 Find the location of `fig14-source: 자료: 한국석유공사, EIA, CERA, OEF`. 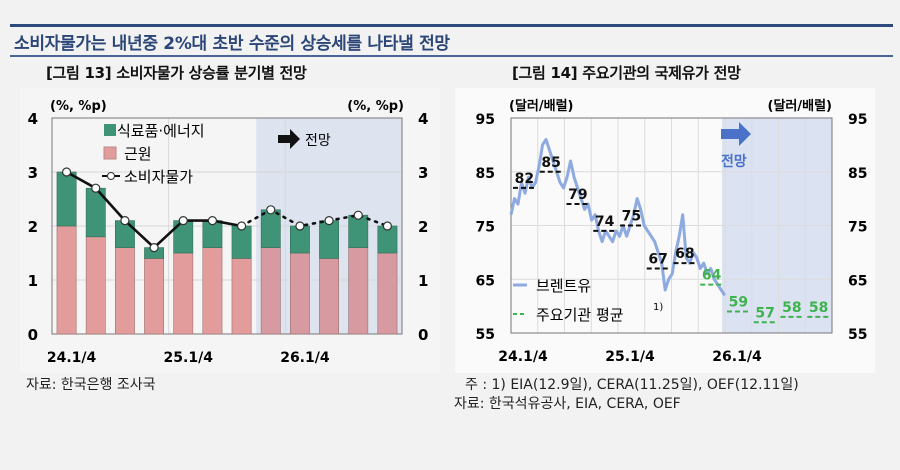

fig14-source: 자료: 한국석유공사, EIA, CERA, OEF is located at coordinates (567, 404).